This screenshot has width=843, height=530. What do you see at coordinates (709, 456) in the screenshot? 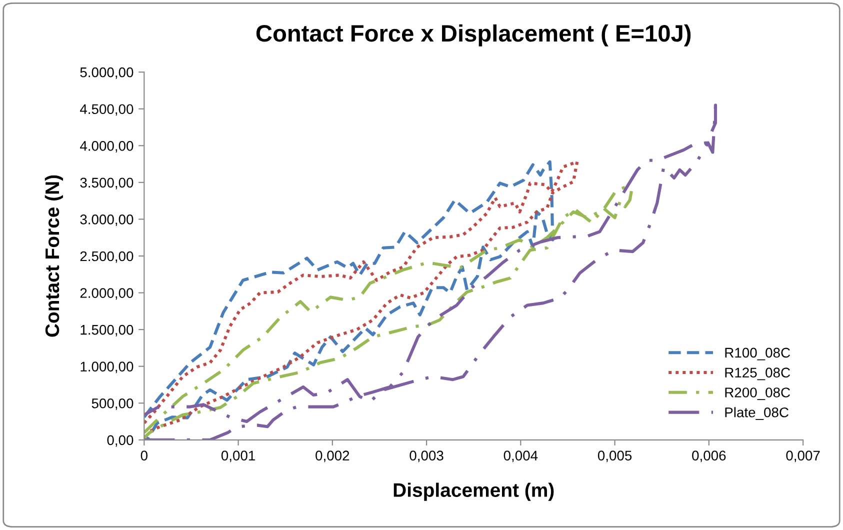
I see `x-tick-label: 0,006` at bounding box center [709, 456].